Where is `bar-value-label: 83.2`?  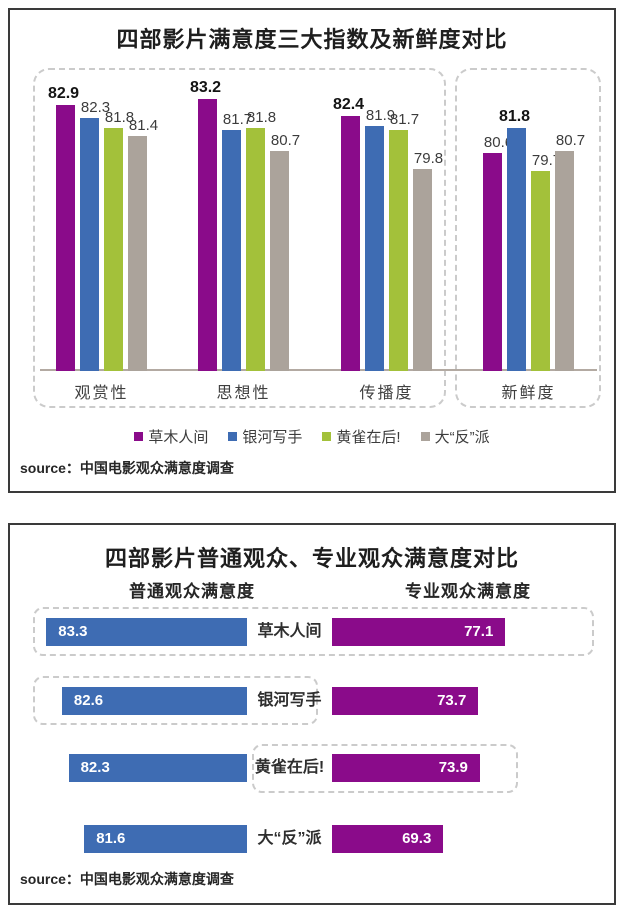
bar-value-label: 83.2 is located at coordinates (205, 88).